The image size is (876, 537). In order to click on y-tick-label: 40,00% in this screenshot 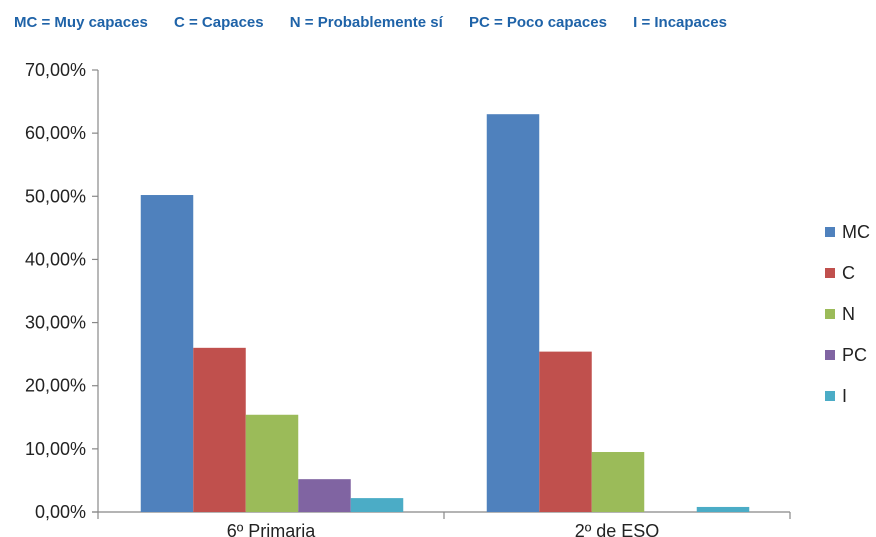, I will do `click(55, 259)`.